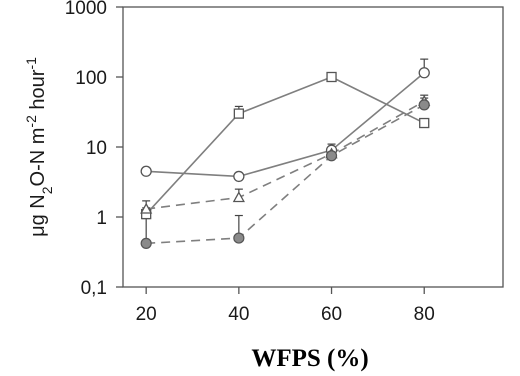 This screenshot has width=520, height=376. Describe the element at coordinates (38, 92) in the screenshot. I see `y-axis-title-mid2: hour` at that location.